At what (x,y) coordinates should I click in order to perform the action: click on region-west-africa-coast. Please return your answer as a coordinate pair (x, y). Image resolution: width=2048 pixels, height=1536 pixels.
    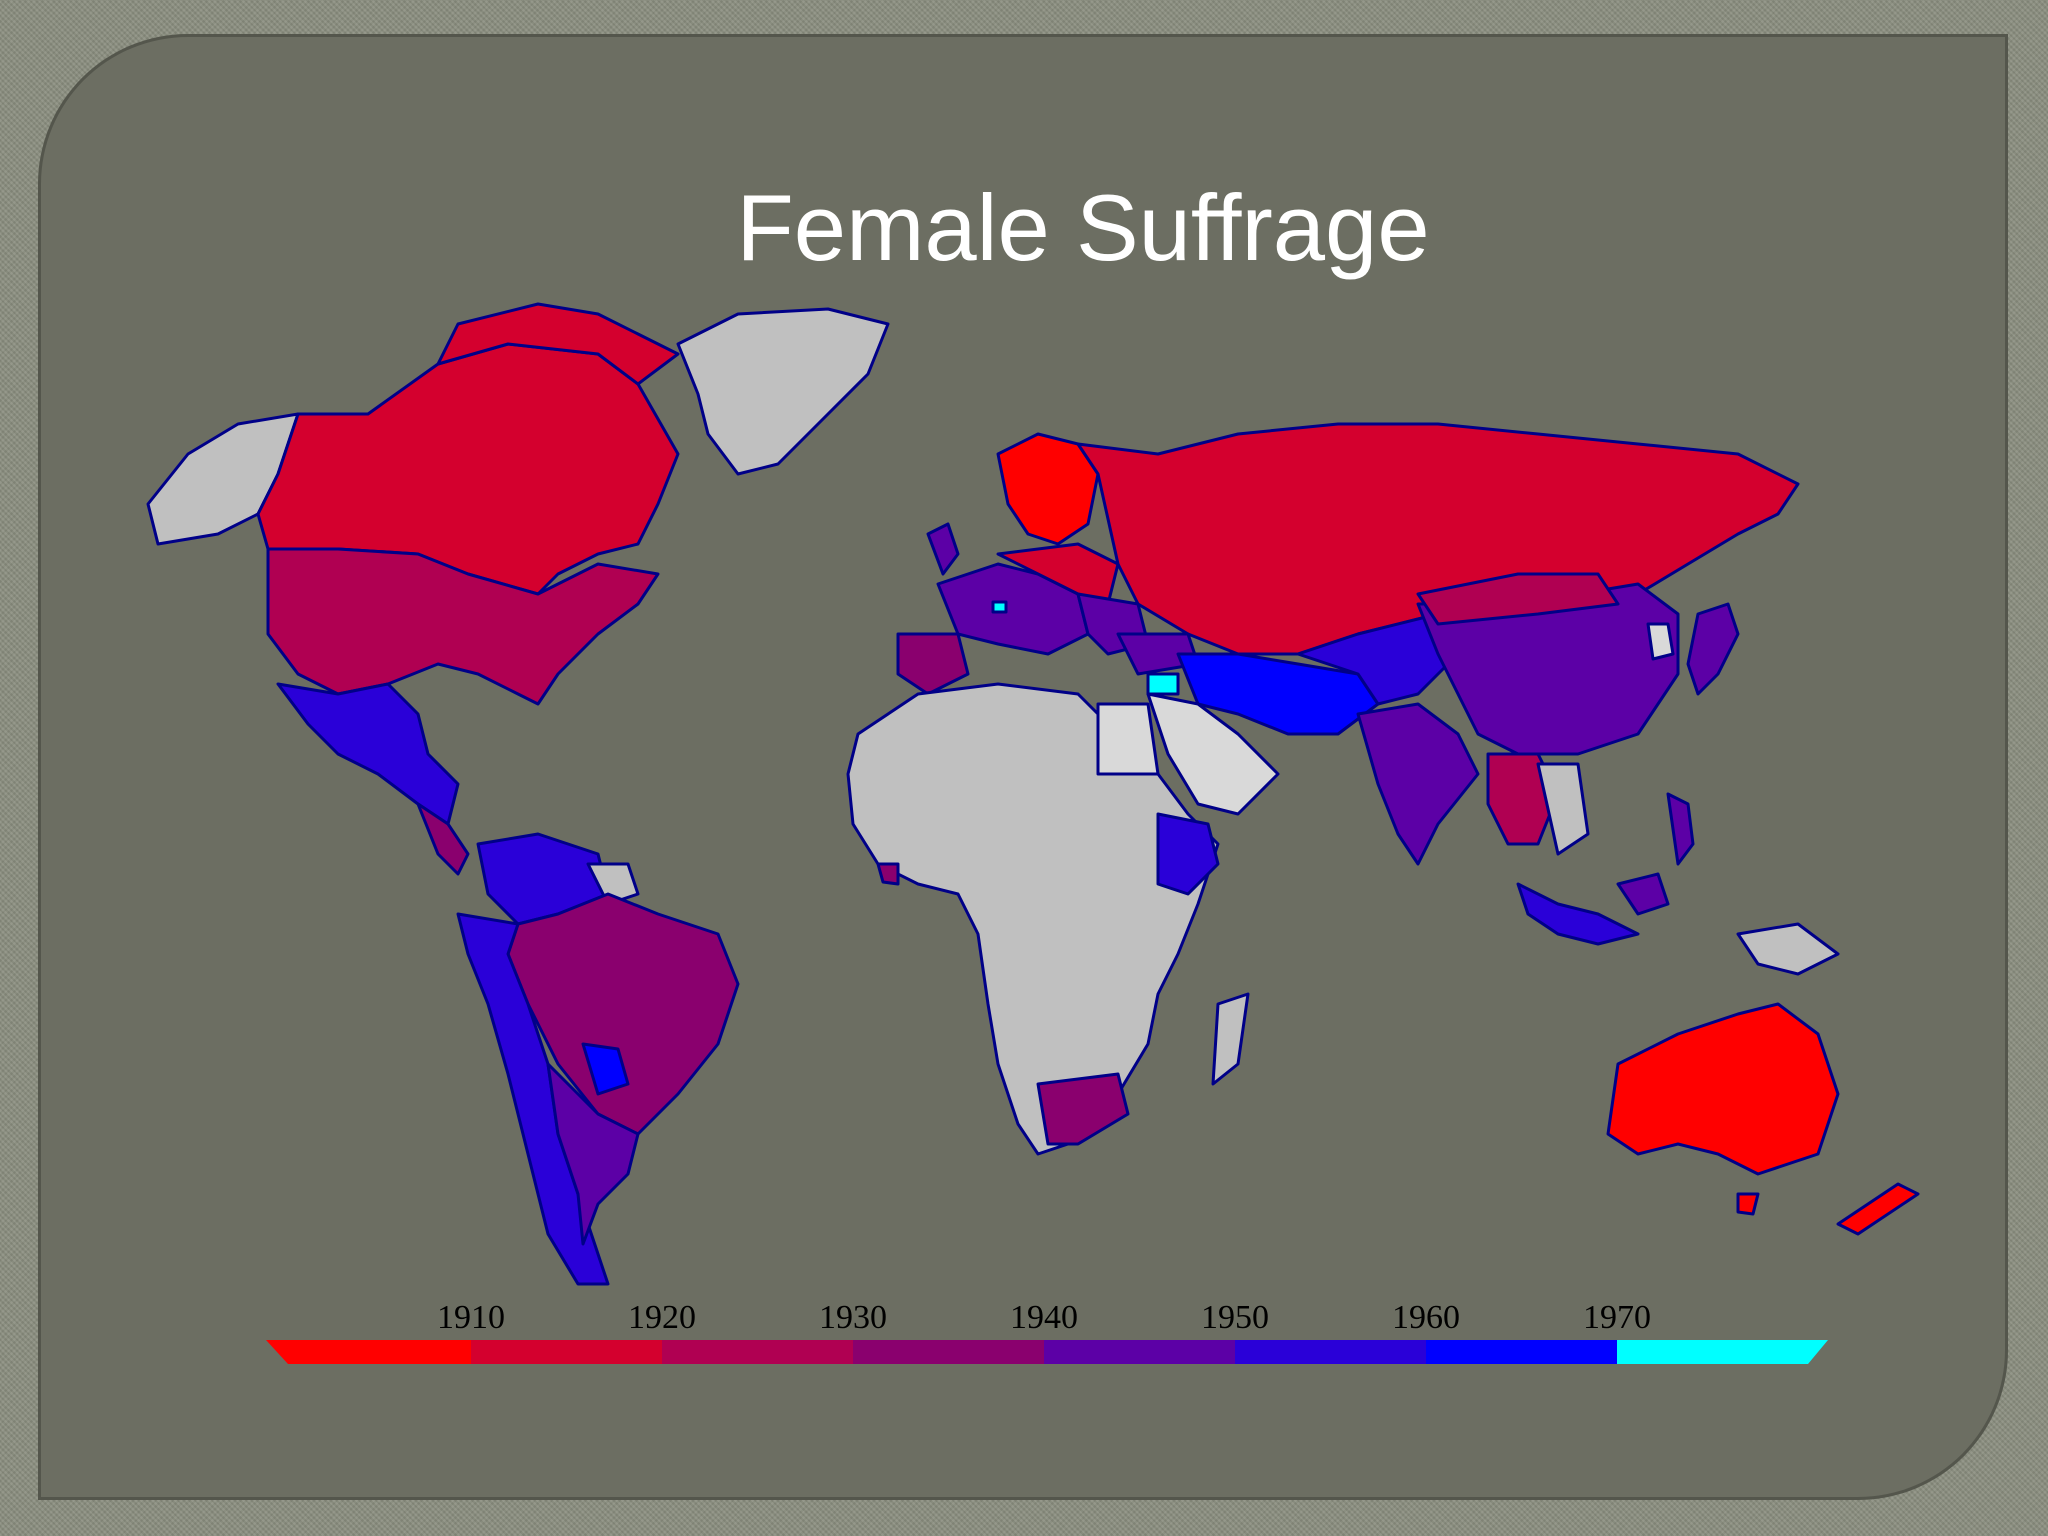
    Looking at the image, I should click on (888, 874).